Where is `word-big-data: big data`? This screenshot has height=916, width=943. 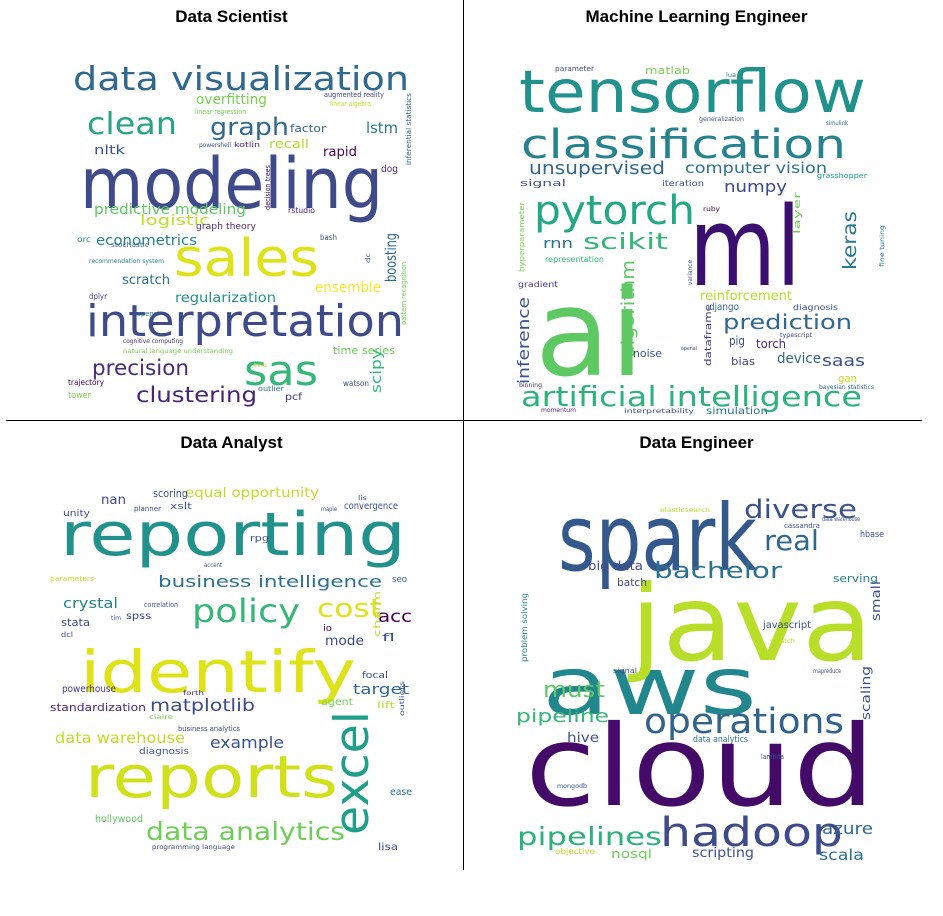 word-big-data: big data is located at coordinates (615, 566).